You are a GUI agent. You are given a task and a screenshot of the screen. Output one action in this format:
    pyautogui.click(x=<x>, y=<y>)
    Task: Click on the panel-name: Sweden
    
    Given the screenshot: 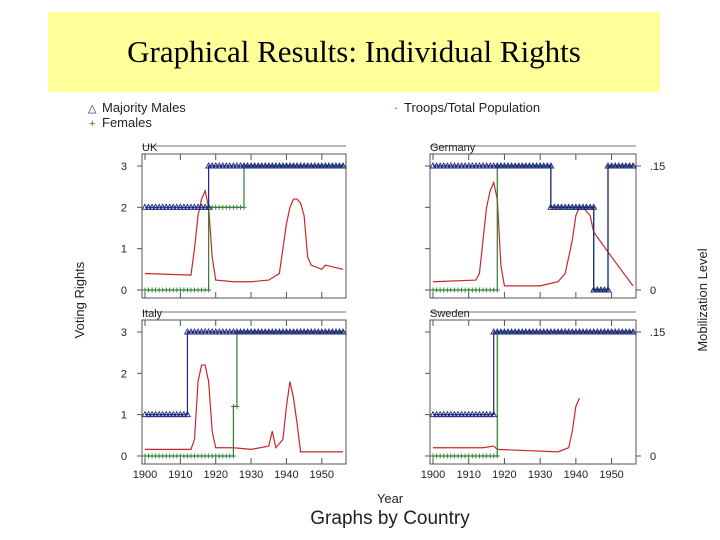 What is the action you would take?
    pyautogui.click(x=450, y=314)
    